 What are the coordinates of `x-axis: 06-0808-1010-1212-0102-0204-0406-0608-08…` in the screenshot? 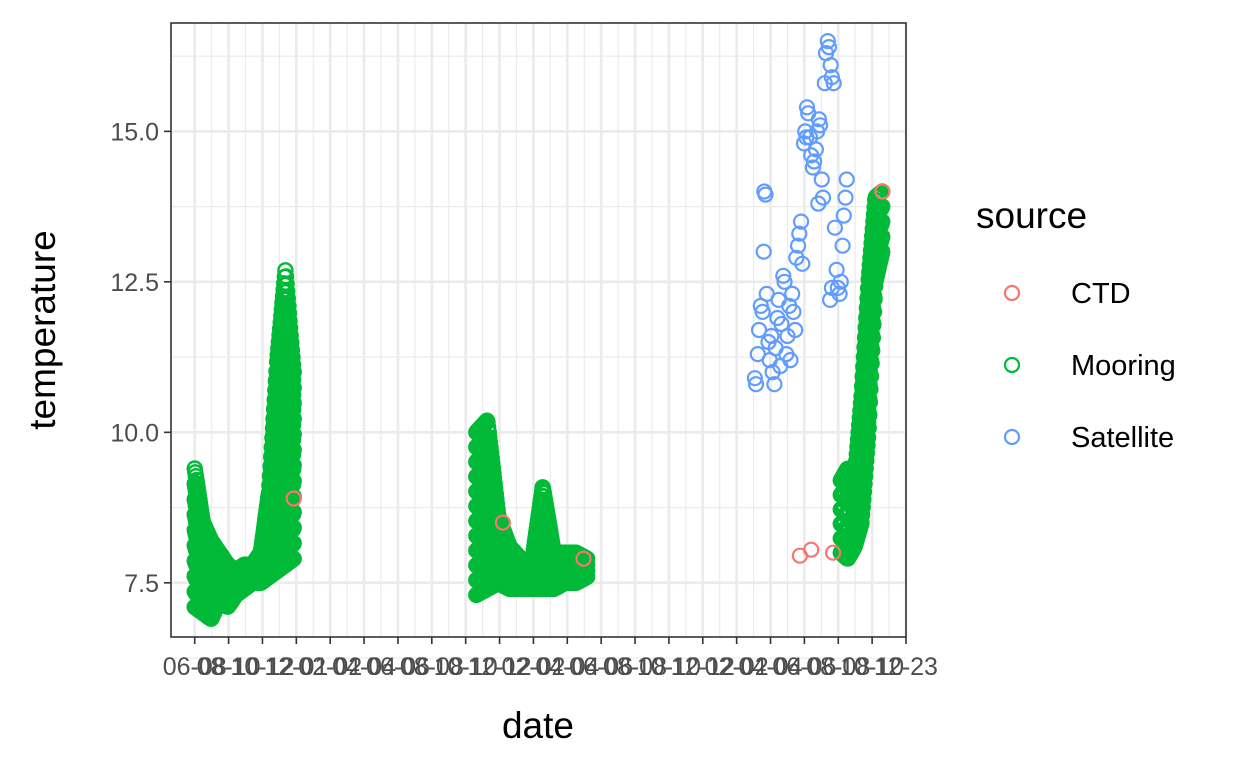 It's located at (550, 659).